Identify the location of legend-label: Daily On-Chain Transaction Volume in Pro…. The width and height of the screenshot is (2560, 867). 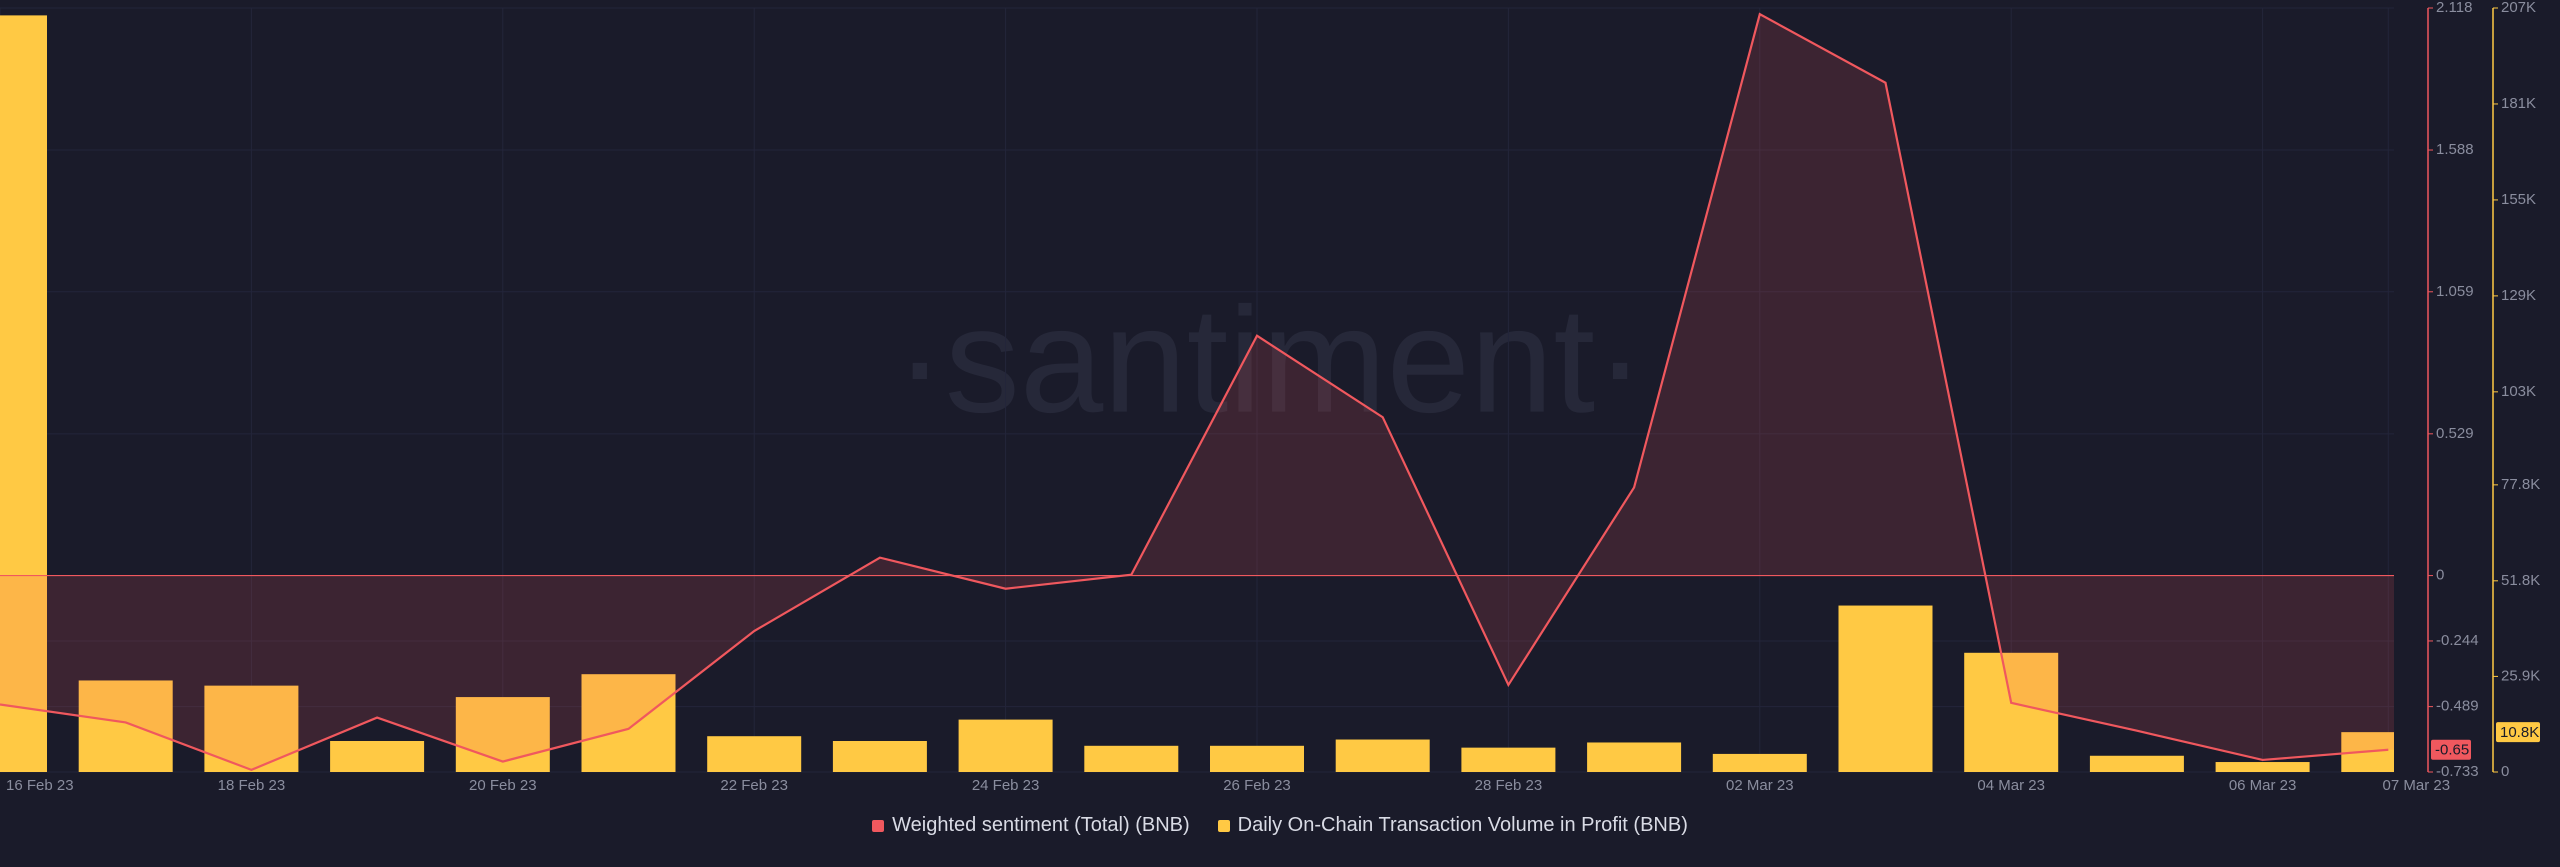
(1462, 825).